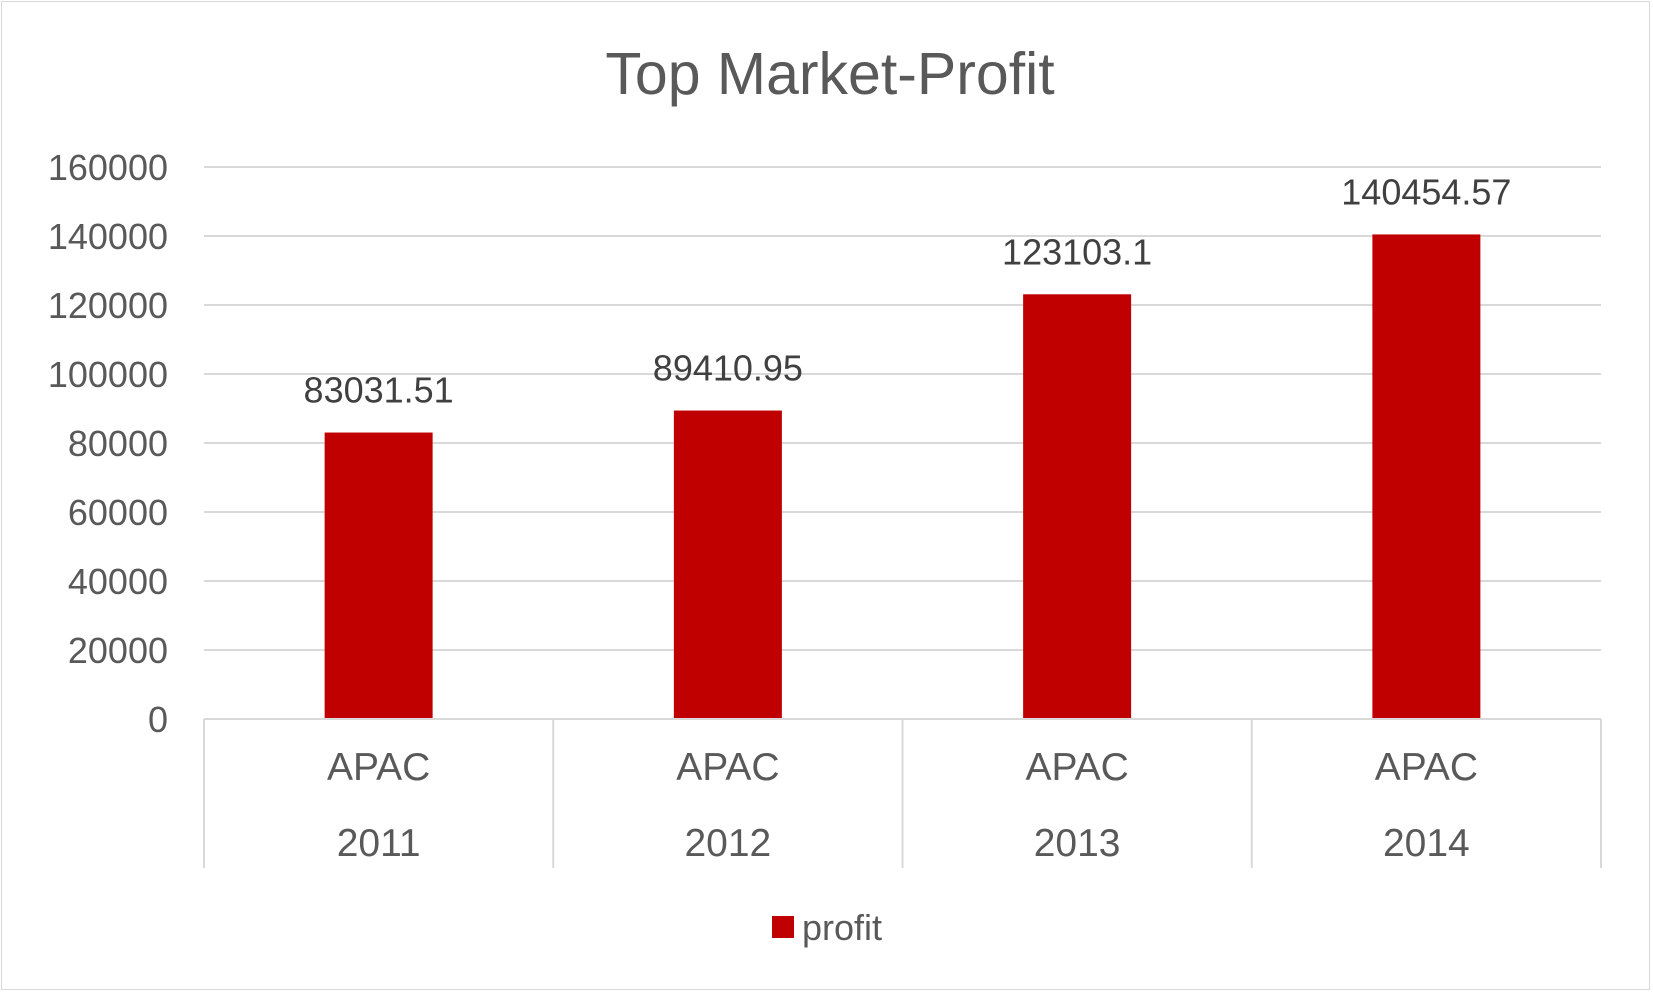 The image size is (1653, 993). Describe the element at coordinates (118, 443) in the screenshot. I see `y-tick-label: 80000` at that location.